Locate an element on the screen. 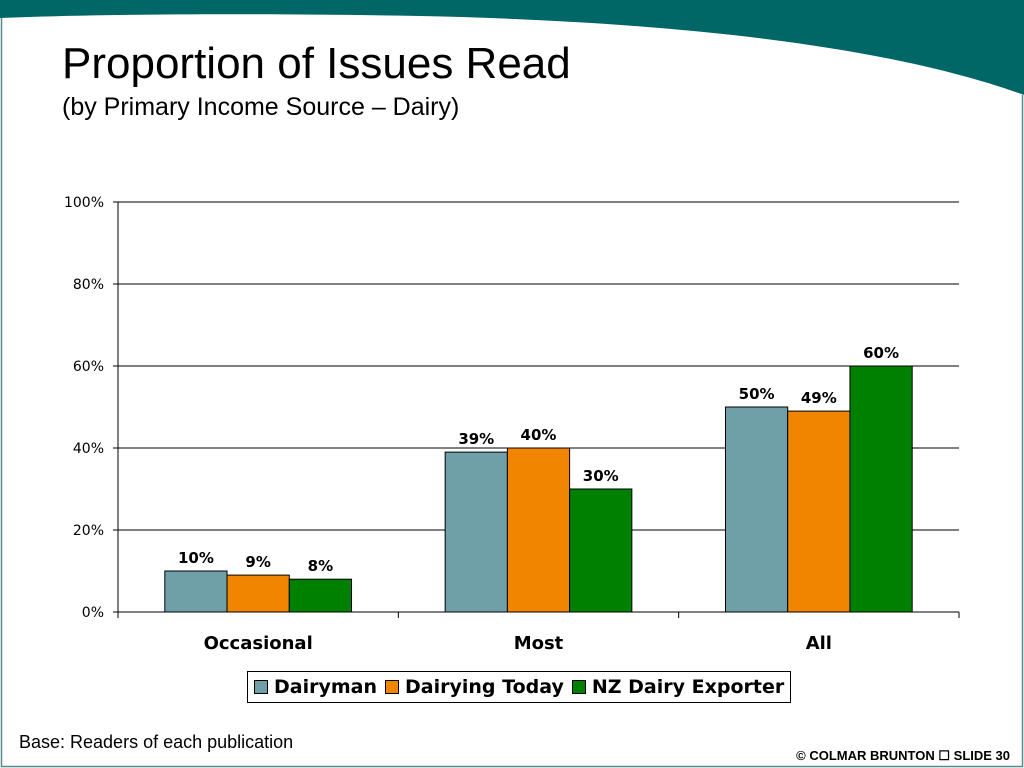  x-tick-label: All is located at coordinates (819, 643).